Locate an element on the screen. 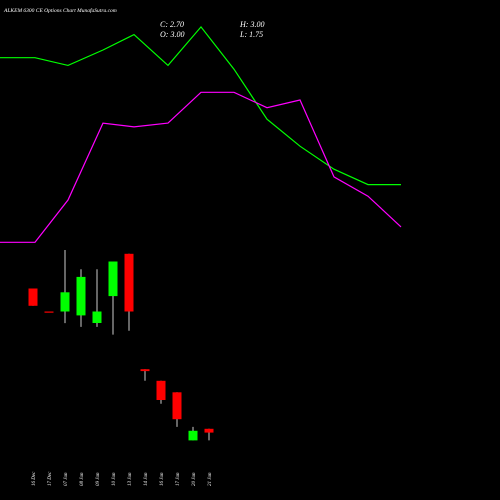 This screenshot has height=500, width=500. low-readout: L: 1.75 is located at coordinates (251, 34).